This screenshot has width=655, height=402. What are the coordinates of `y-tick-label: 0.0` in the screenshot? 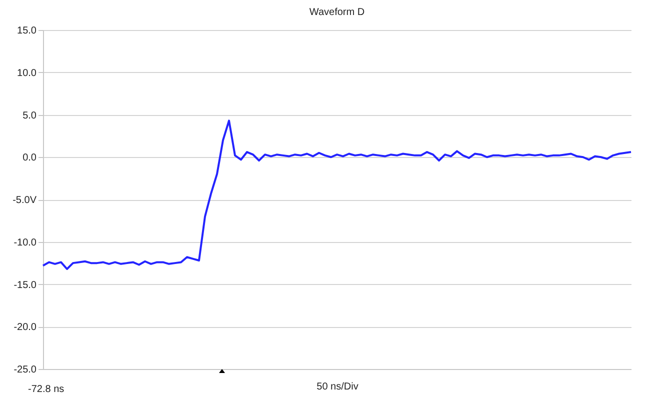 It's located at (29, 158).